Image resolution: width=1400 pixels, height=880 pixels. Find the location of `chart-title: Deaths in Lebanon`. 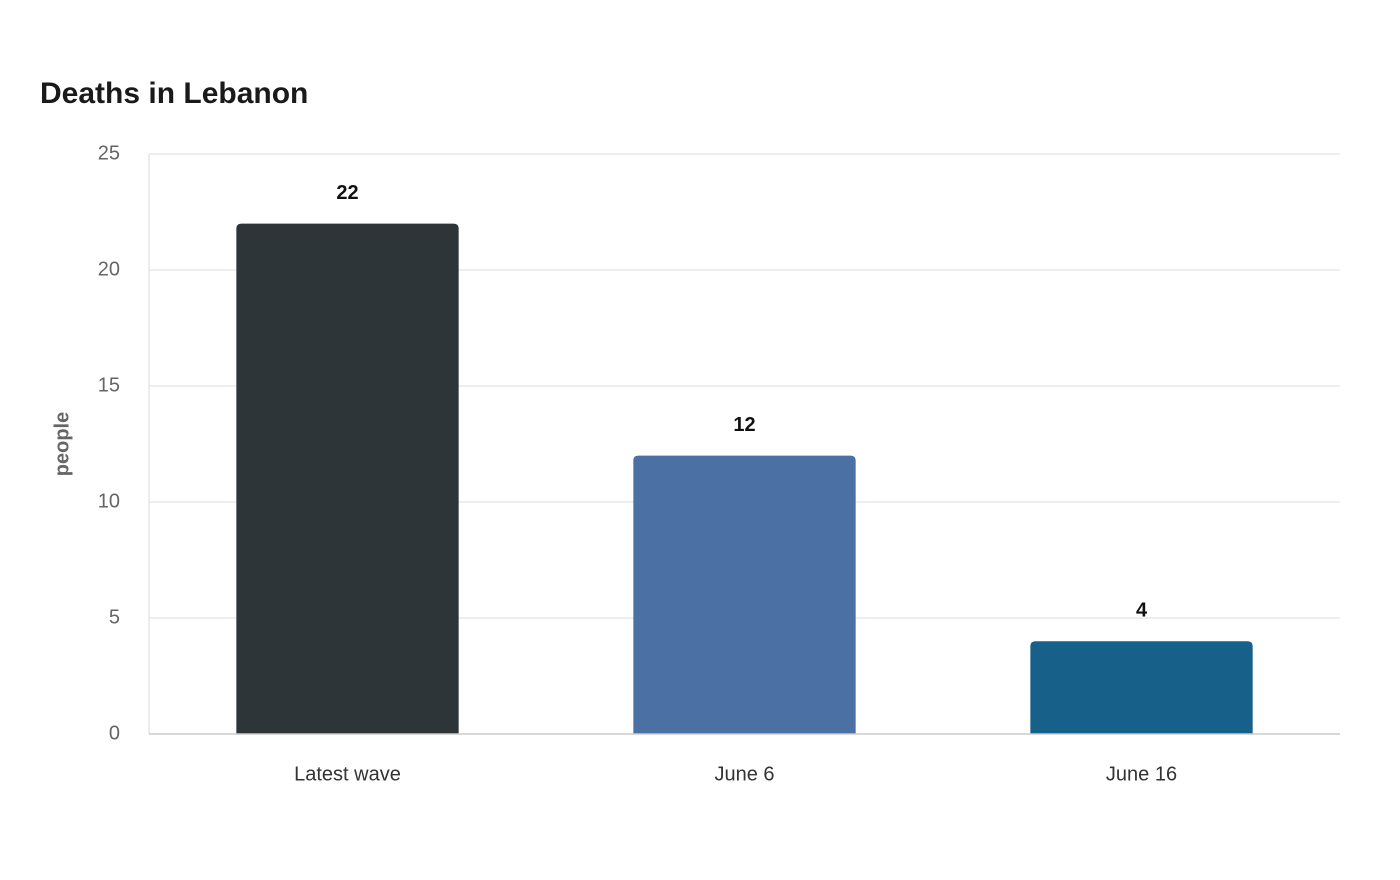

chart-title: Deaths in Lebanon is located at coordinates (174, 93).